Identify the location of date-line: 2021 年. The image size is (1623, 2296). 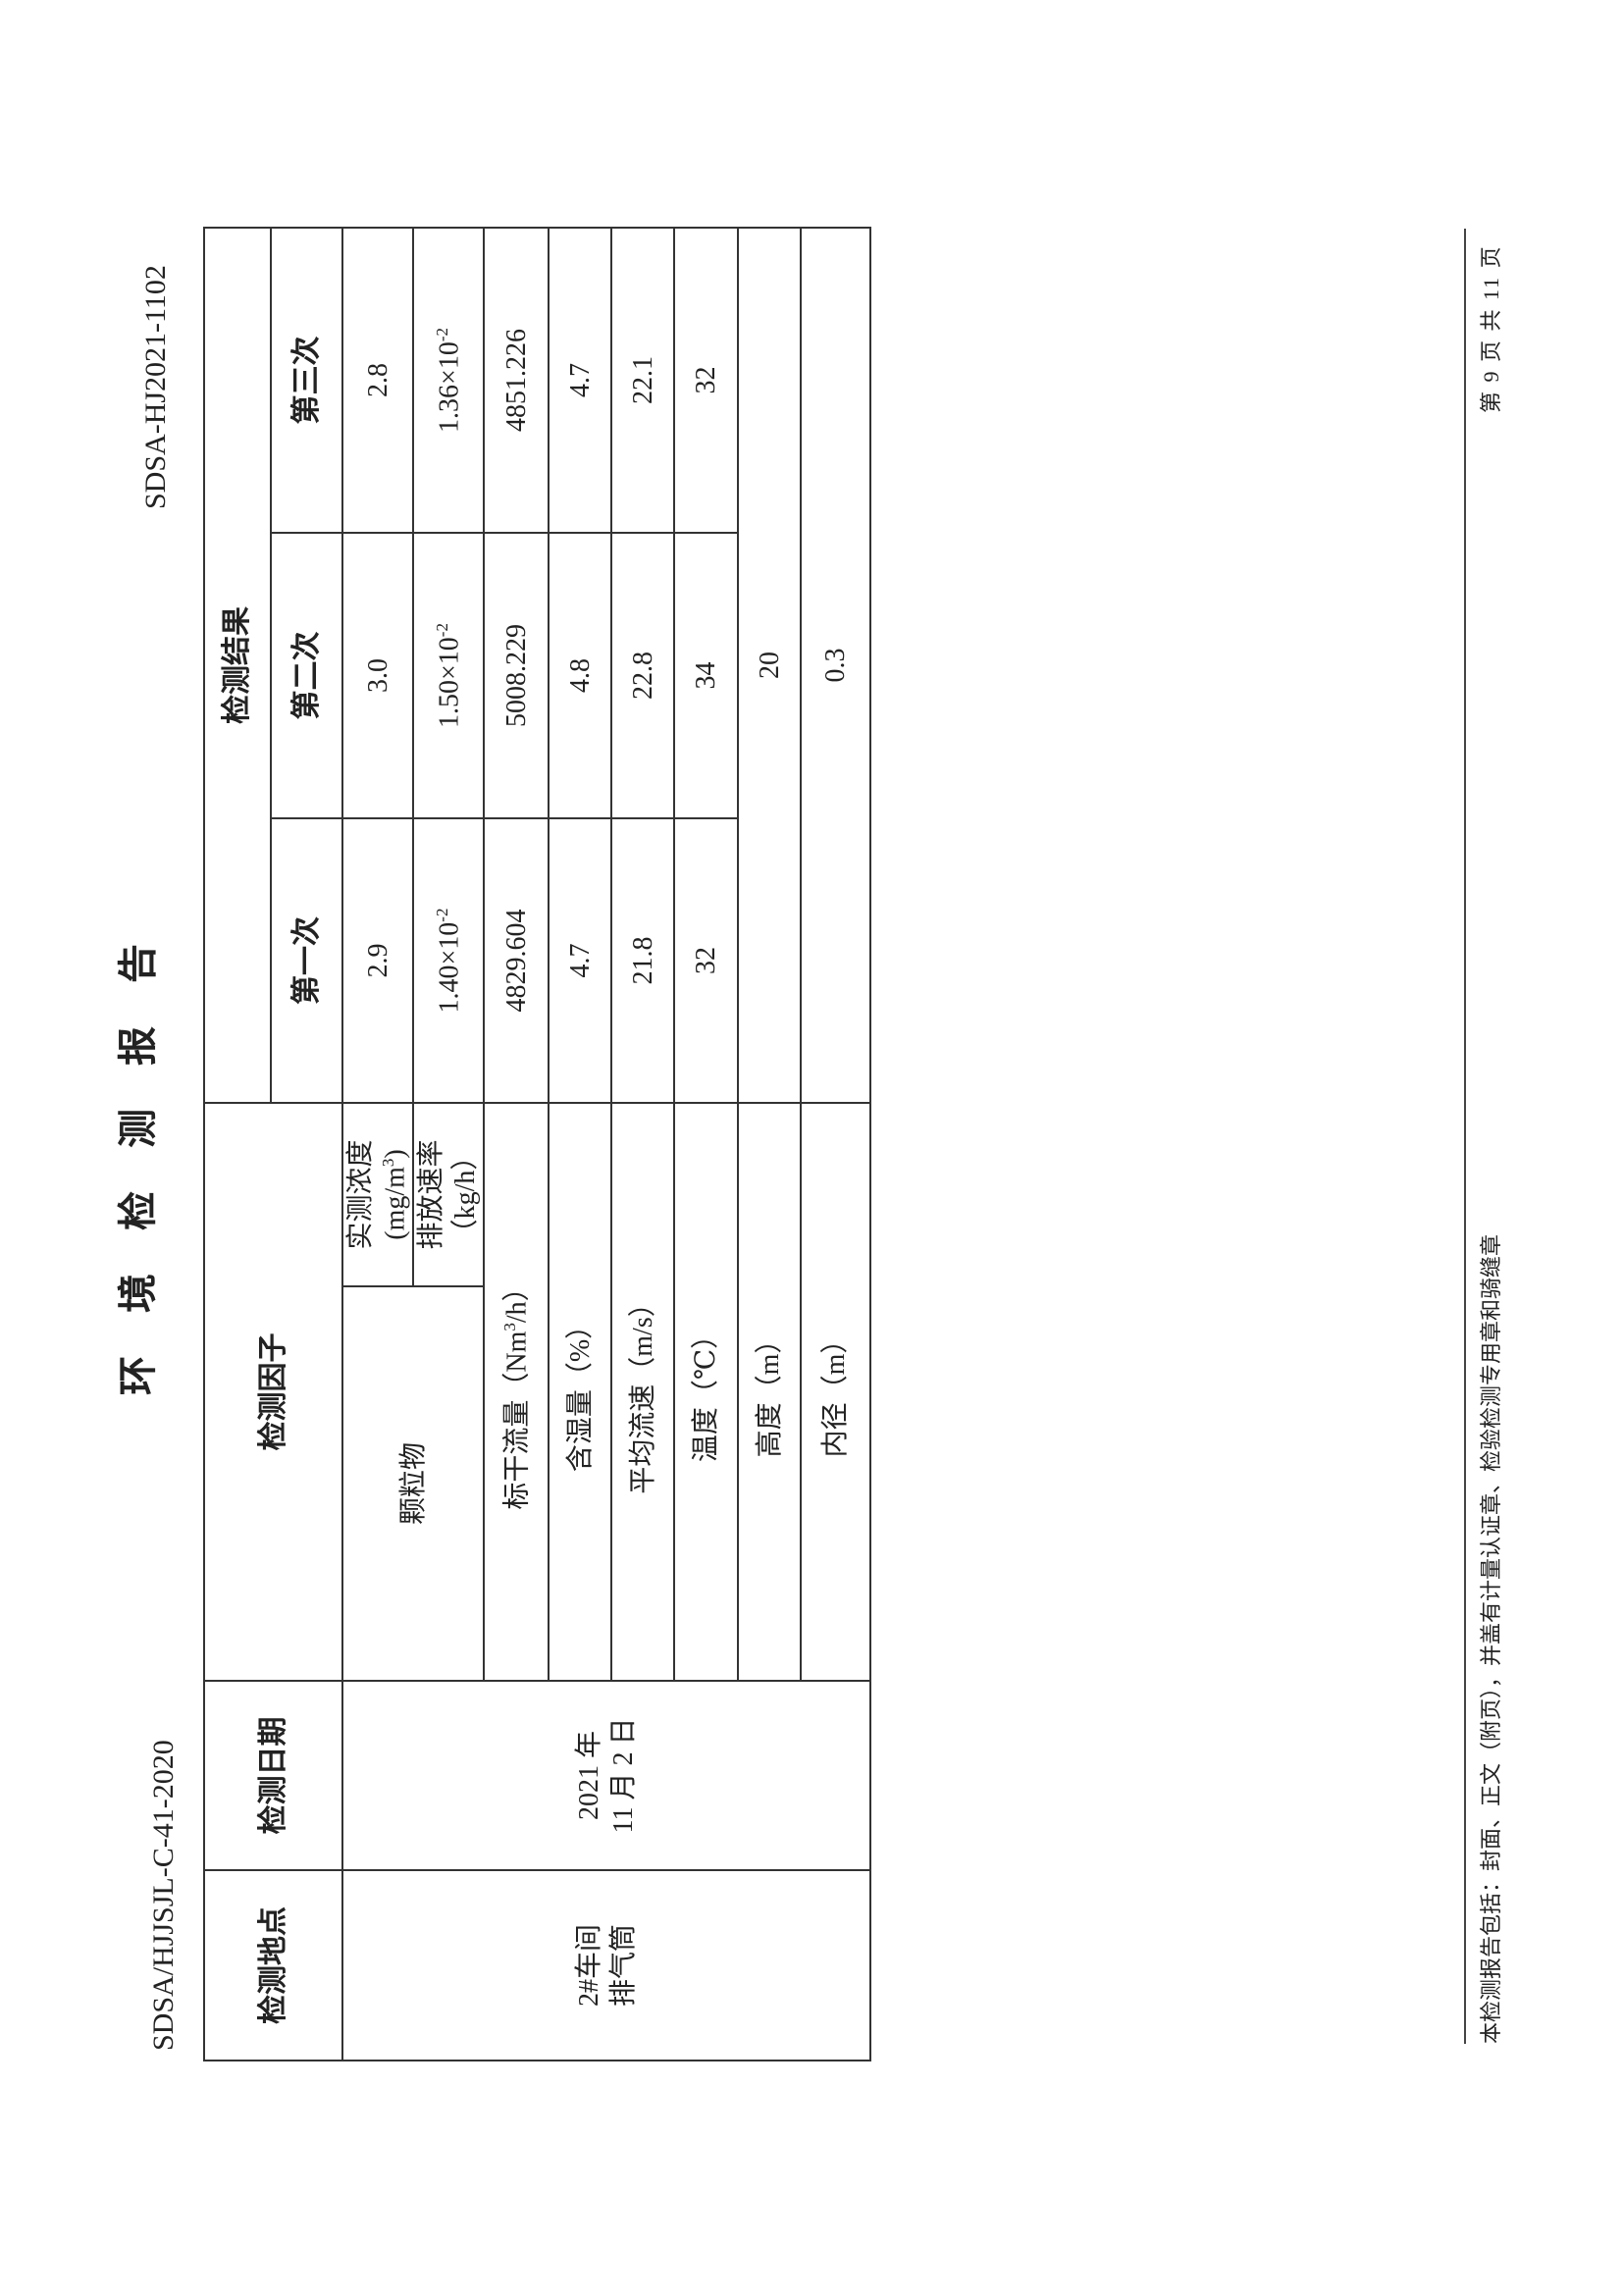
(589, 1776).